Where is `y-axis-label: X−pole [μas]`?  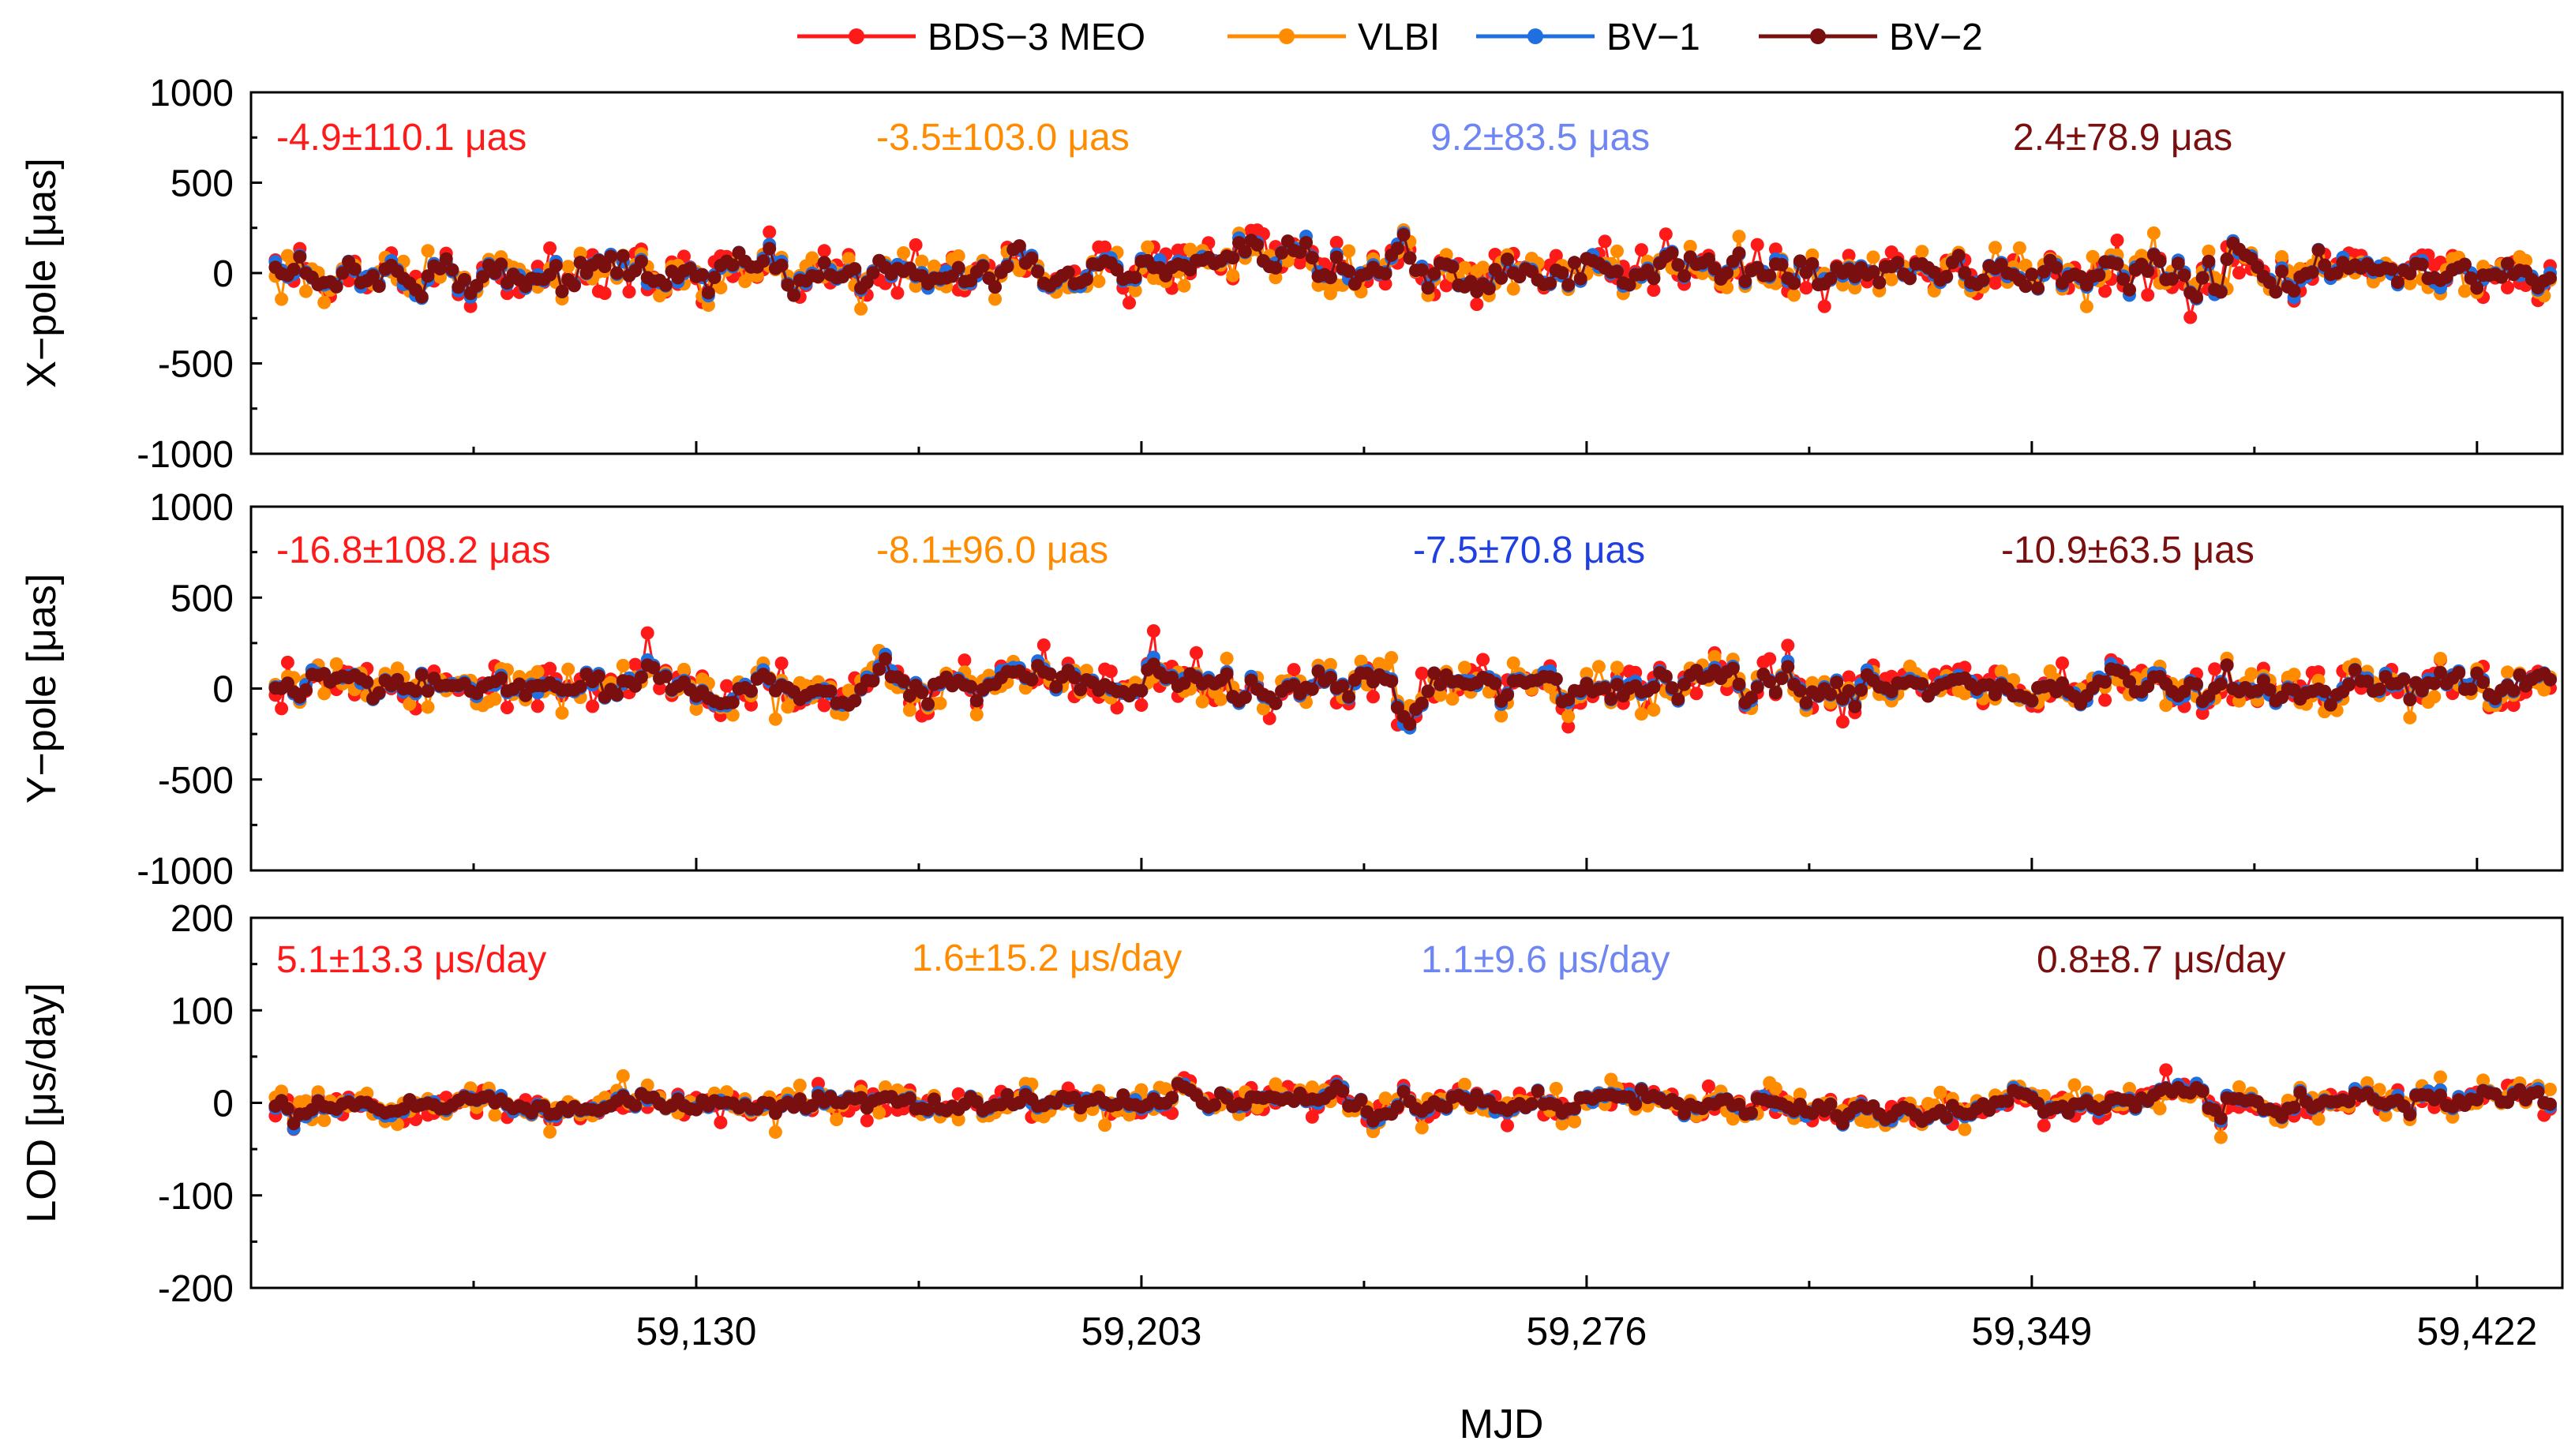 y-axis-label: X−pole [μas] is located at coordinates (42, 273).